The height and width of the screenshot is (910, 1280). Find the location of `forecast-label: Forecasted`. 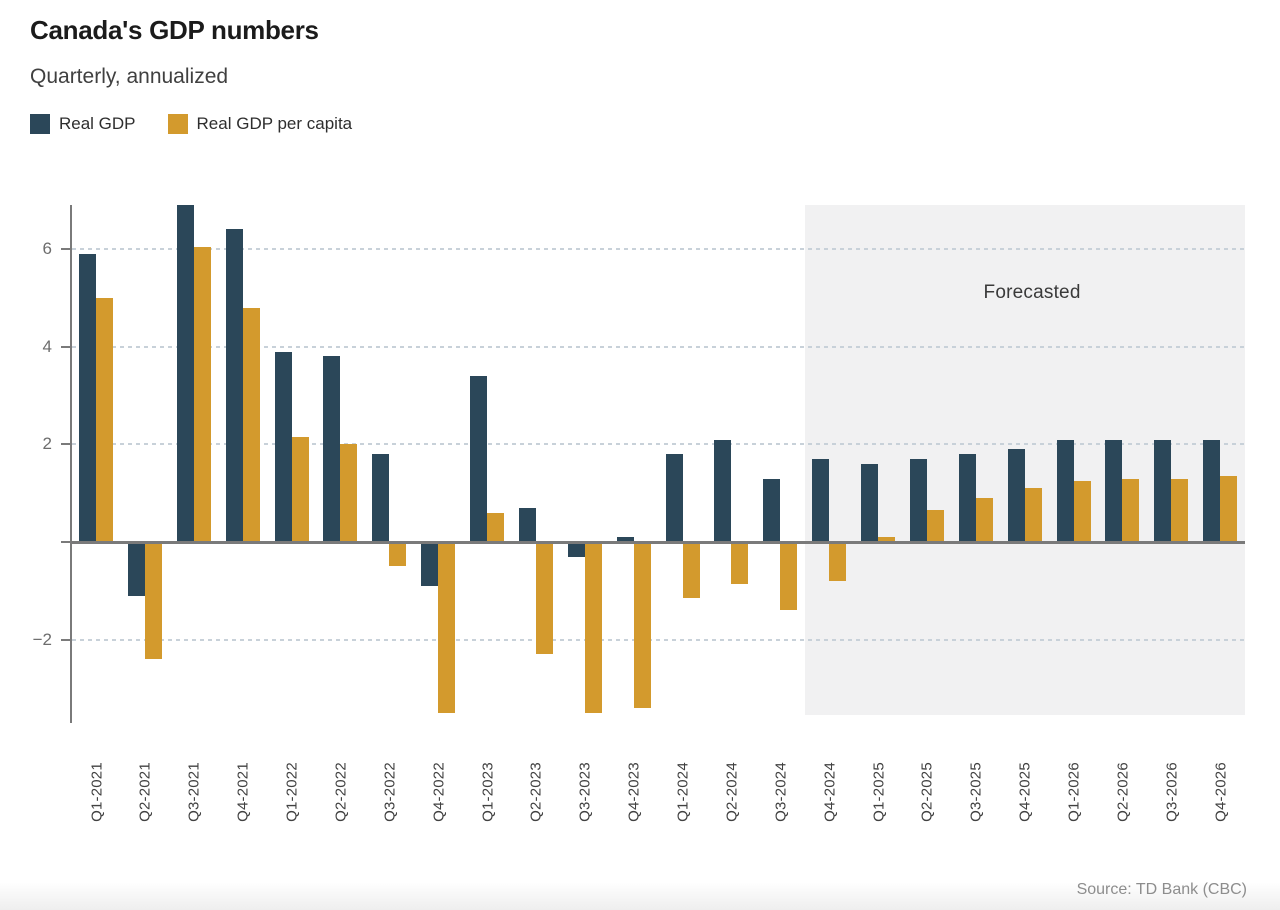

forecast-label: Forecasted is located at coordinates (1032, 292).